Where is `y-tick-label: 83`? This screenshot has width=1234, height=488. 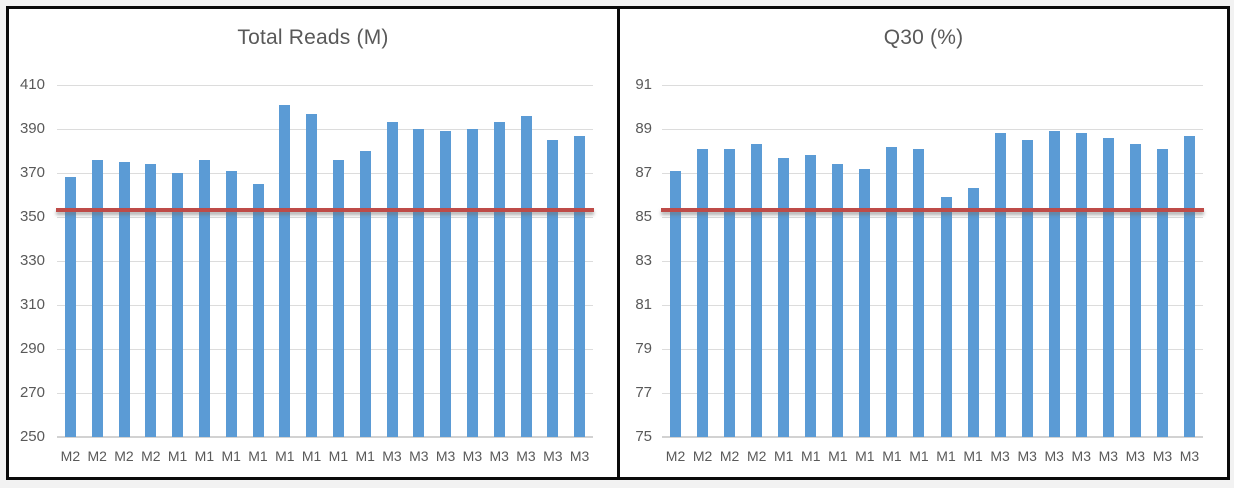 y-tick-label: 83 is located at coordinates (643, 260).